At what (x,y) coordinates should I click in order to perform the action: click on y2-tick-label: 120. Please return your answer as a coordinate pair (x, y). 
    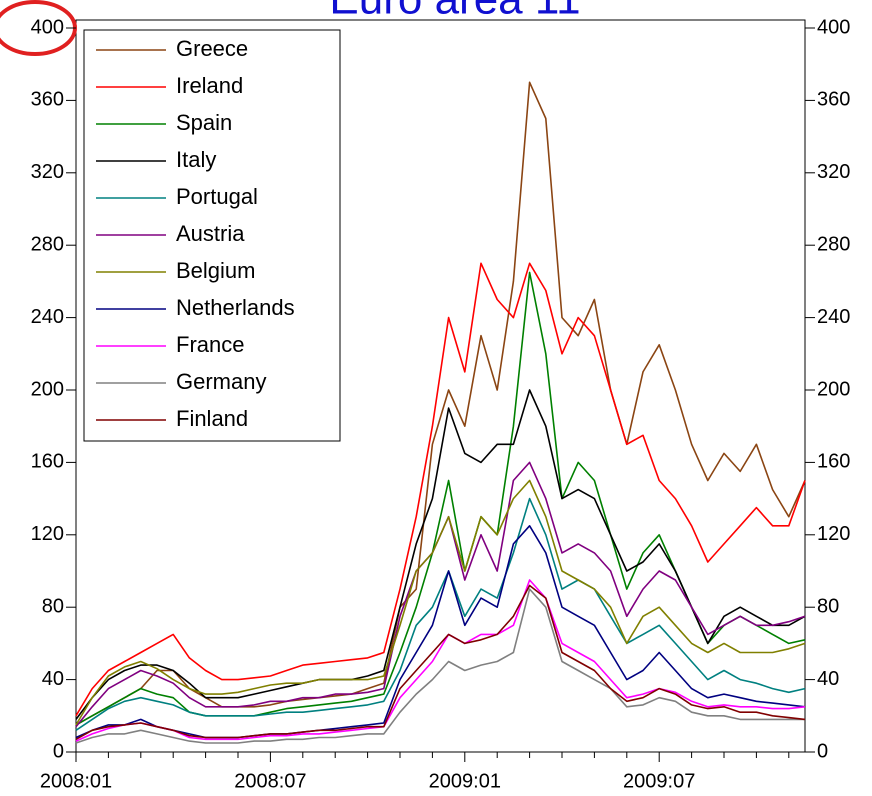
    Looking at the image, I should click on (833, 534).